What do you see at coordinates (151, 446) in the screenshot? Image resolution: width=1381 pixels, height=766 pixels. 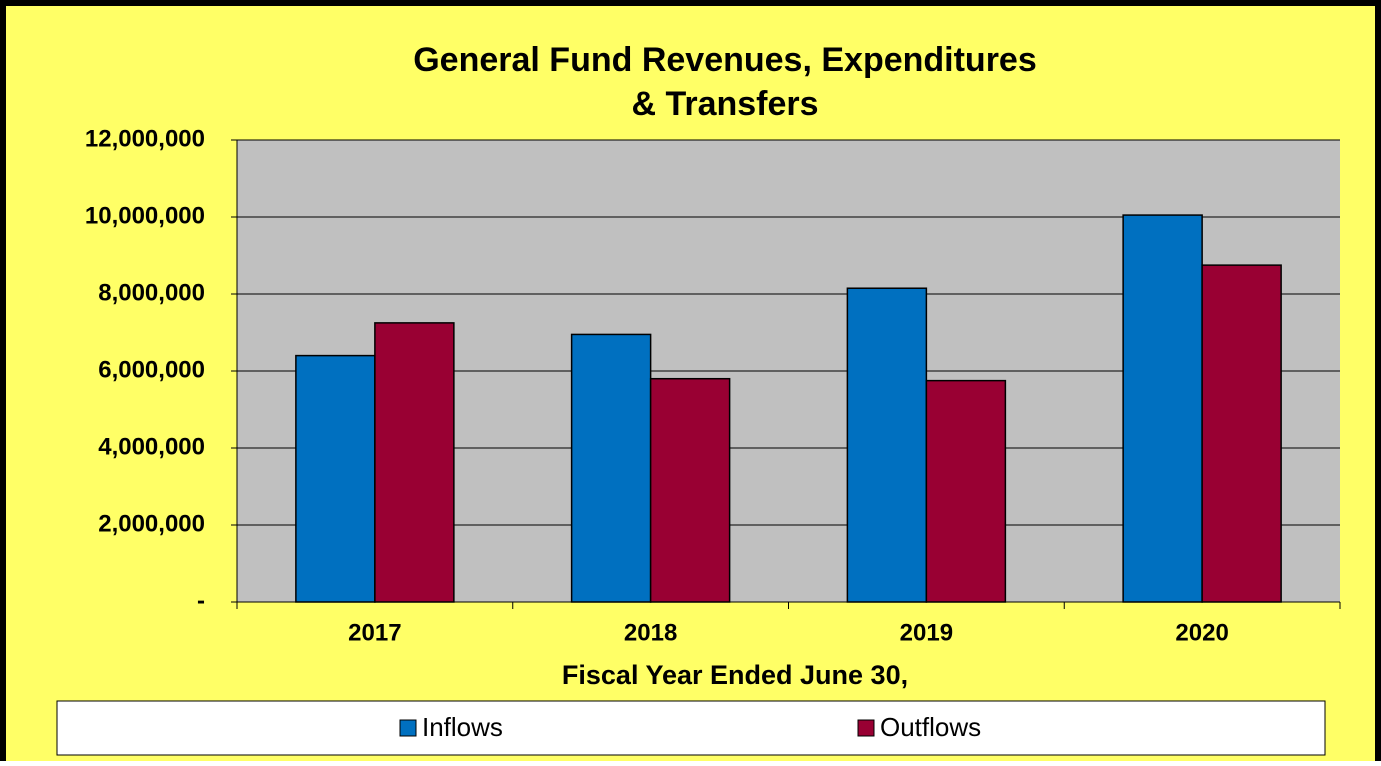 I see `y-tick-label: 4,000,000` at bounding box center [151, 446].